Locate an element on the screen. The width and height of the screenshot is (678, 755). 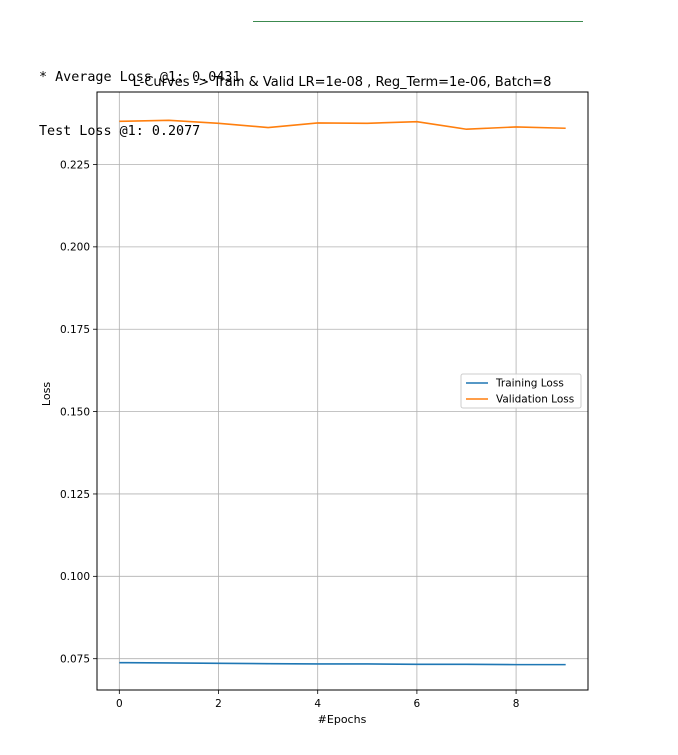
validation-loss-line is located at coordinates (342, 125).